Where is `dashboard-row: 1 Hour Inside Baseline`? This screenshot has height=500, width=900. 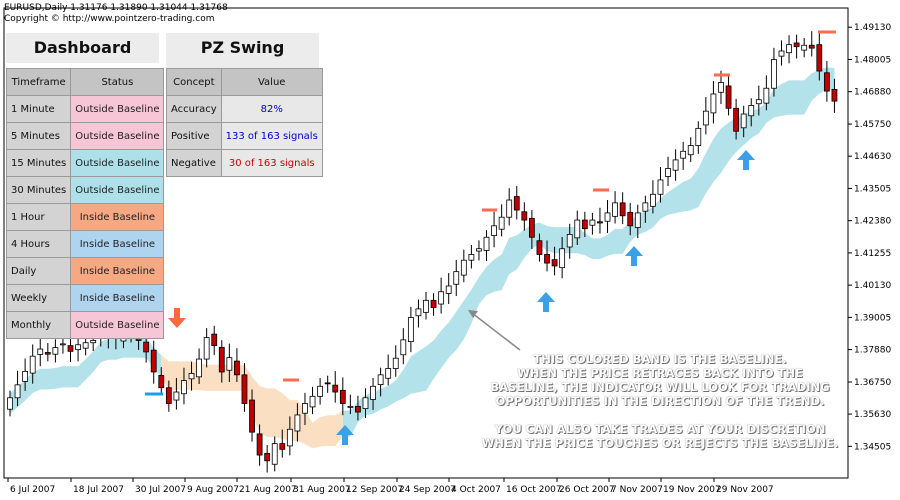
dashboard-row: 1 Hour Inside Baseline is located at coordinates (85, 217).